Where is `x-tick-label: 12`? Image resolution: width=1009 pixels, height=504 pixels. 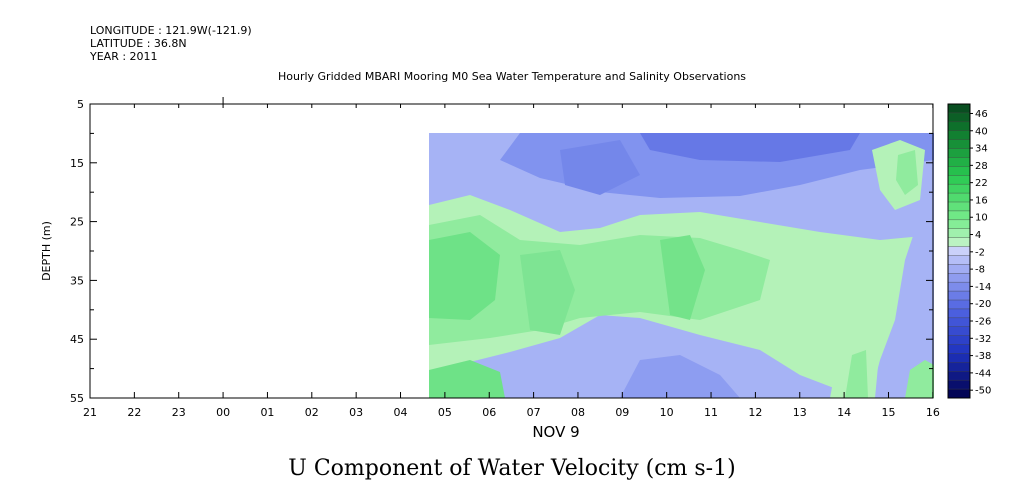 x-tick-label: 12 is located at coordinates (755, 412).